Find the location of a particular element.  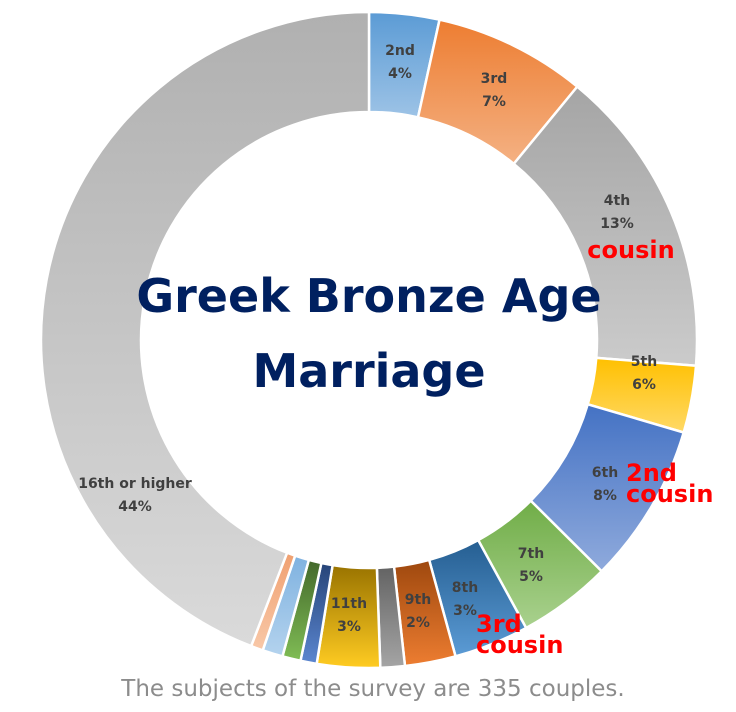

chart-title-line-1: Greek Bronze Age is located at coordinates (368, 296).